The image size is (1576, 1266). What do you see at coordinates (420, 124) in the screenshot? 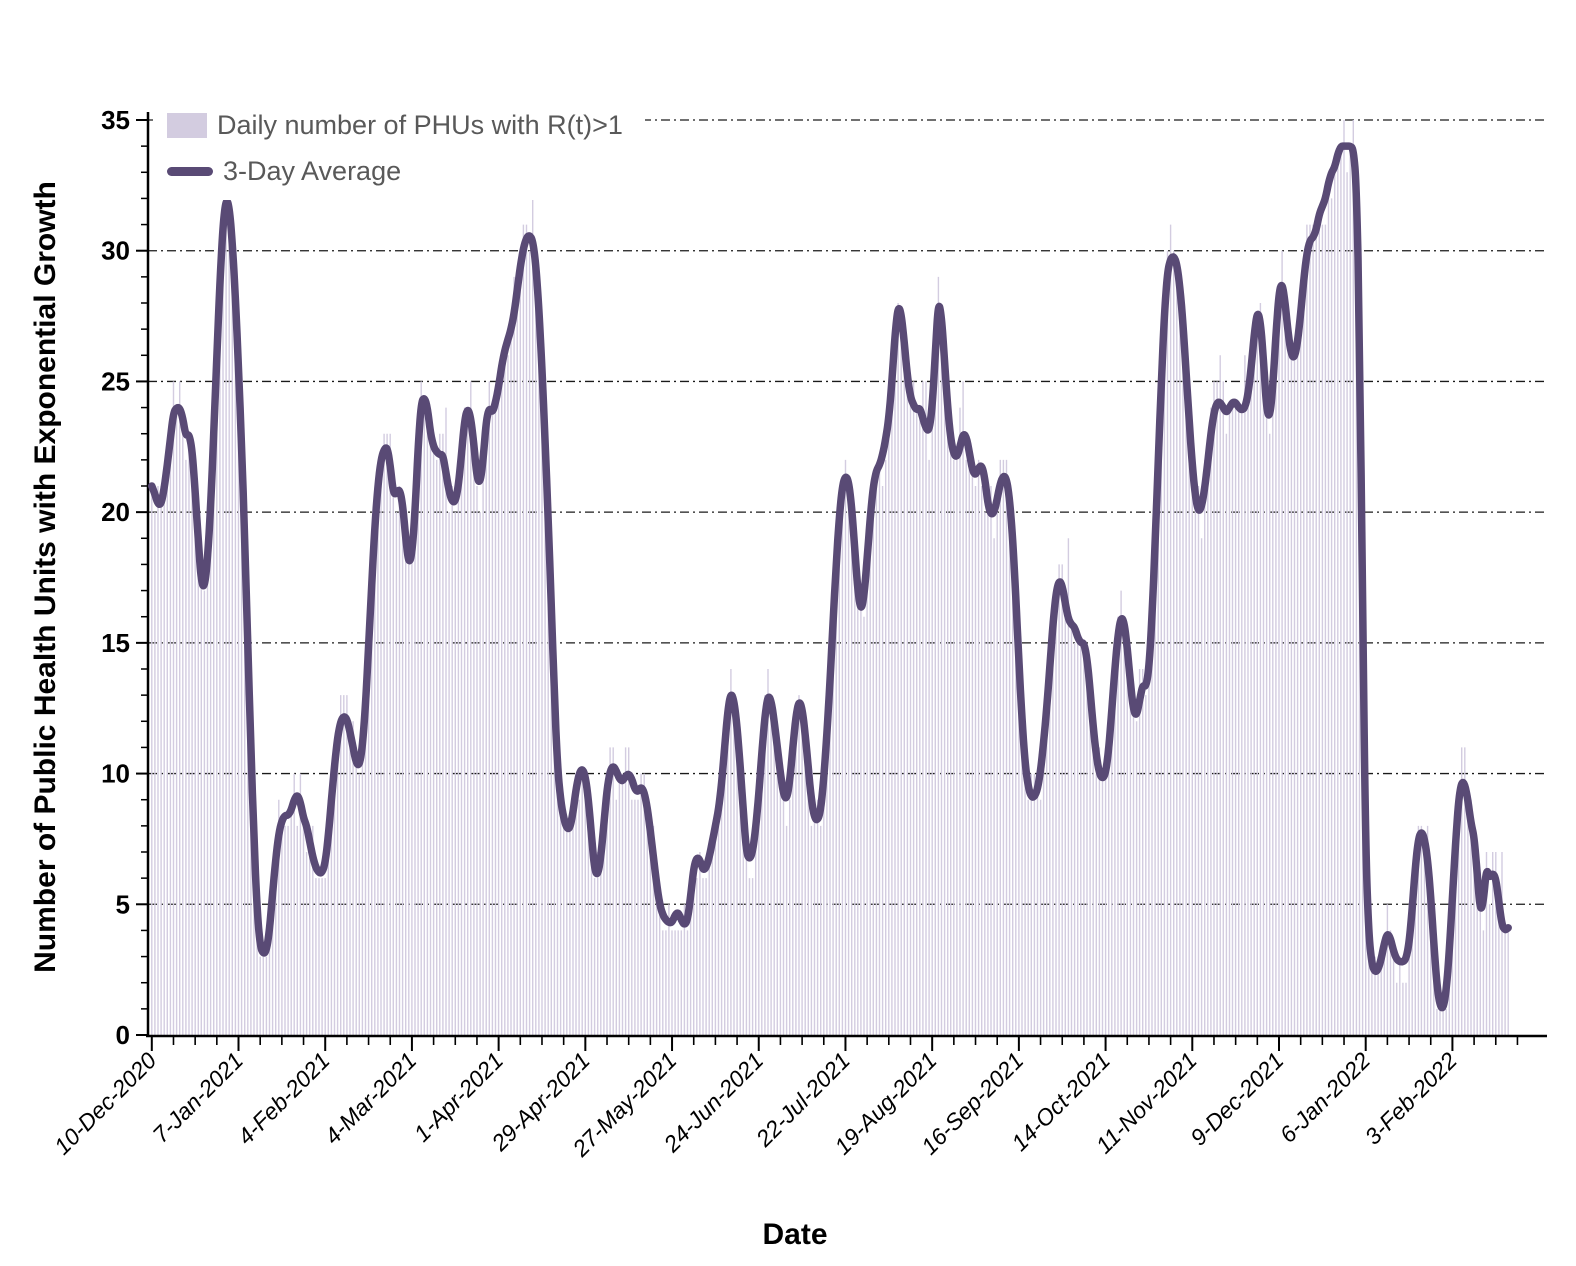
I see `legend-label-daily: Daily number of PHUs with R(t)>1` at bounding box center [420, 124].